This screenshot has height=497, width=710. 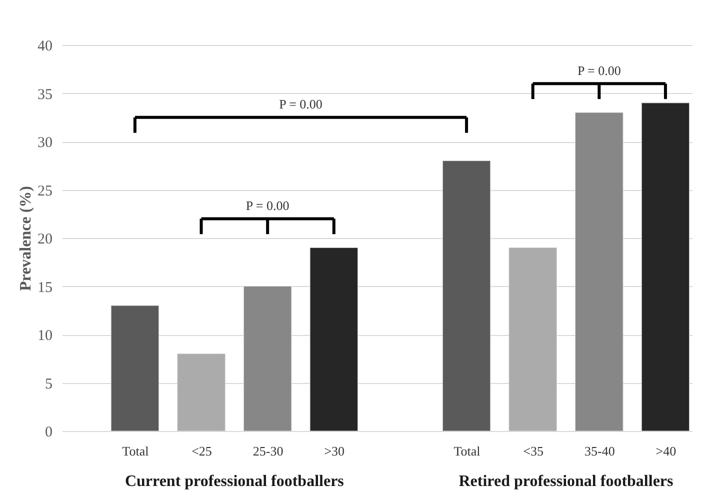 I want to click on y-tick-label: 25, so click(x=45, y=191).